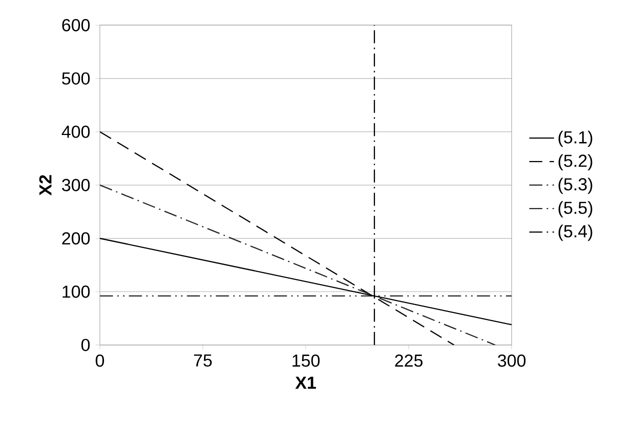 This screenshot has height=428, width=619. I want to click on legend-label: (5.1), so click(575, 138).